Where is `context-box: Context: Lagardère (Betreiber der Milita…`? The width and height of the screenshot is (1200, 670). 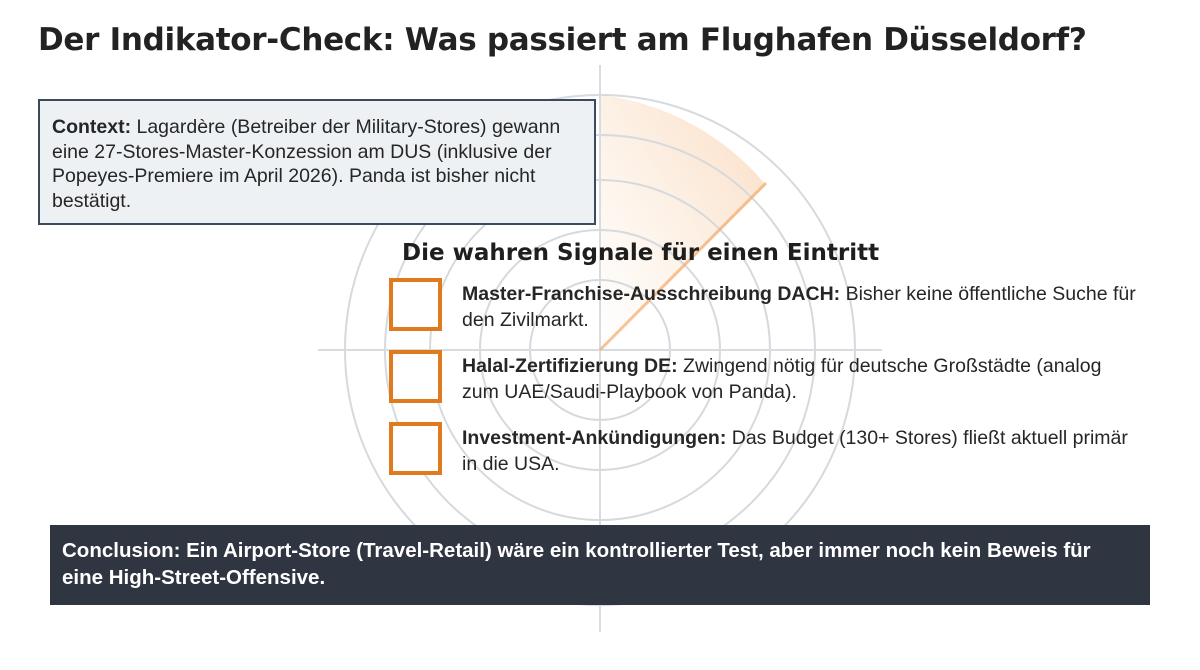
context-box: Context: Lagardère (Betreiber der Milita… is located at coordinates (317, 162).